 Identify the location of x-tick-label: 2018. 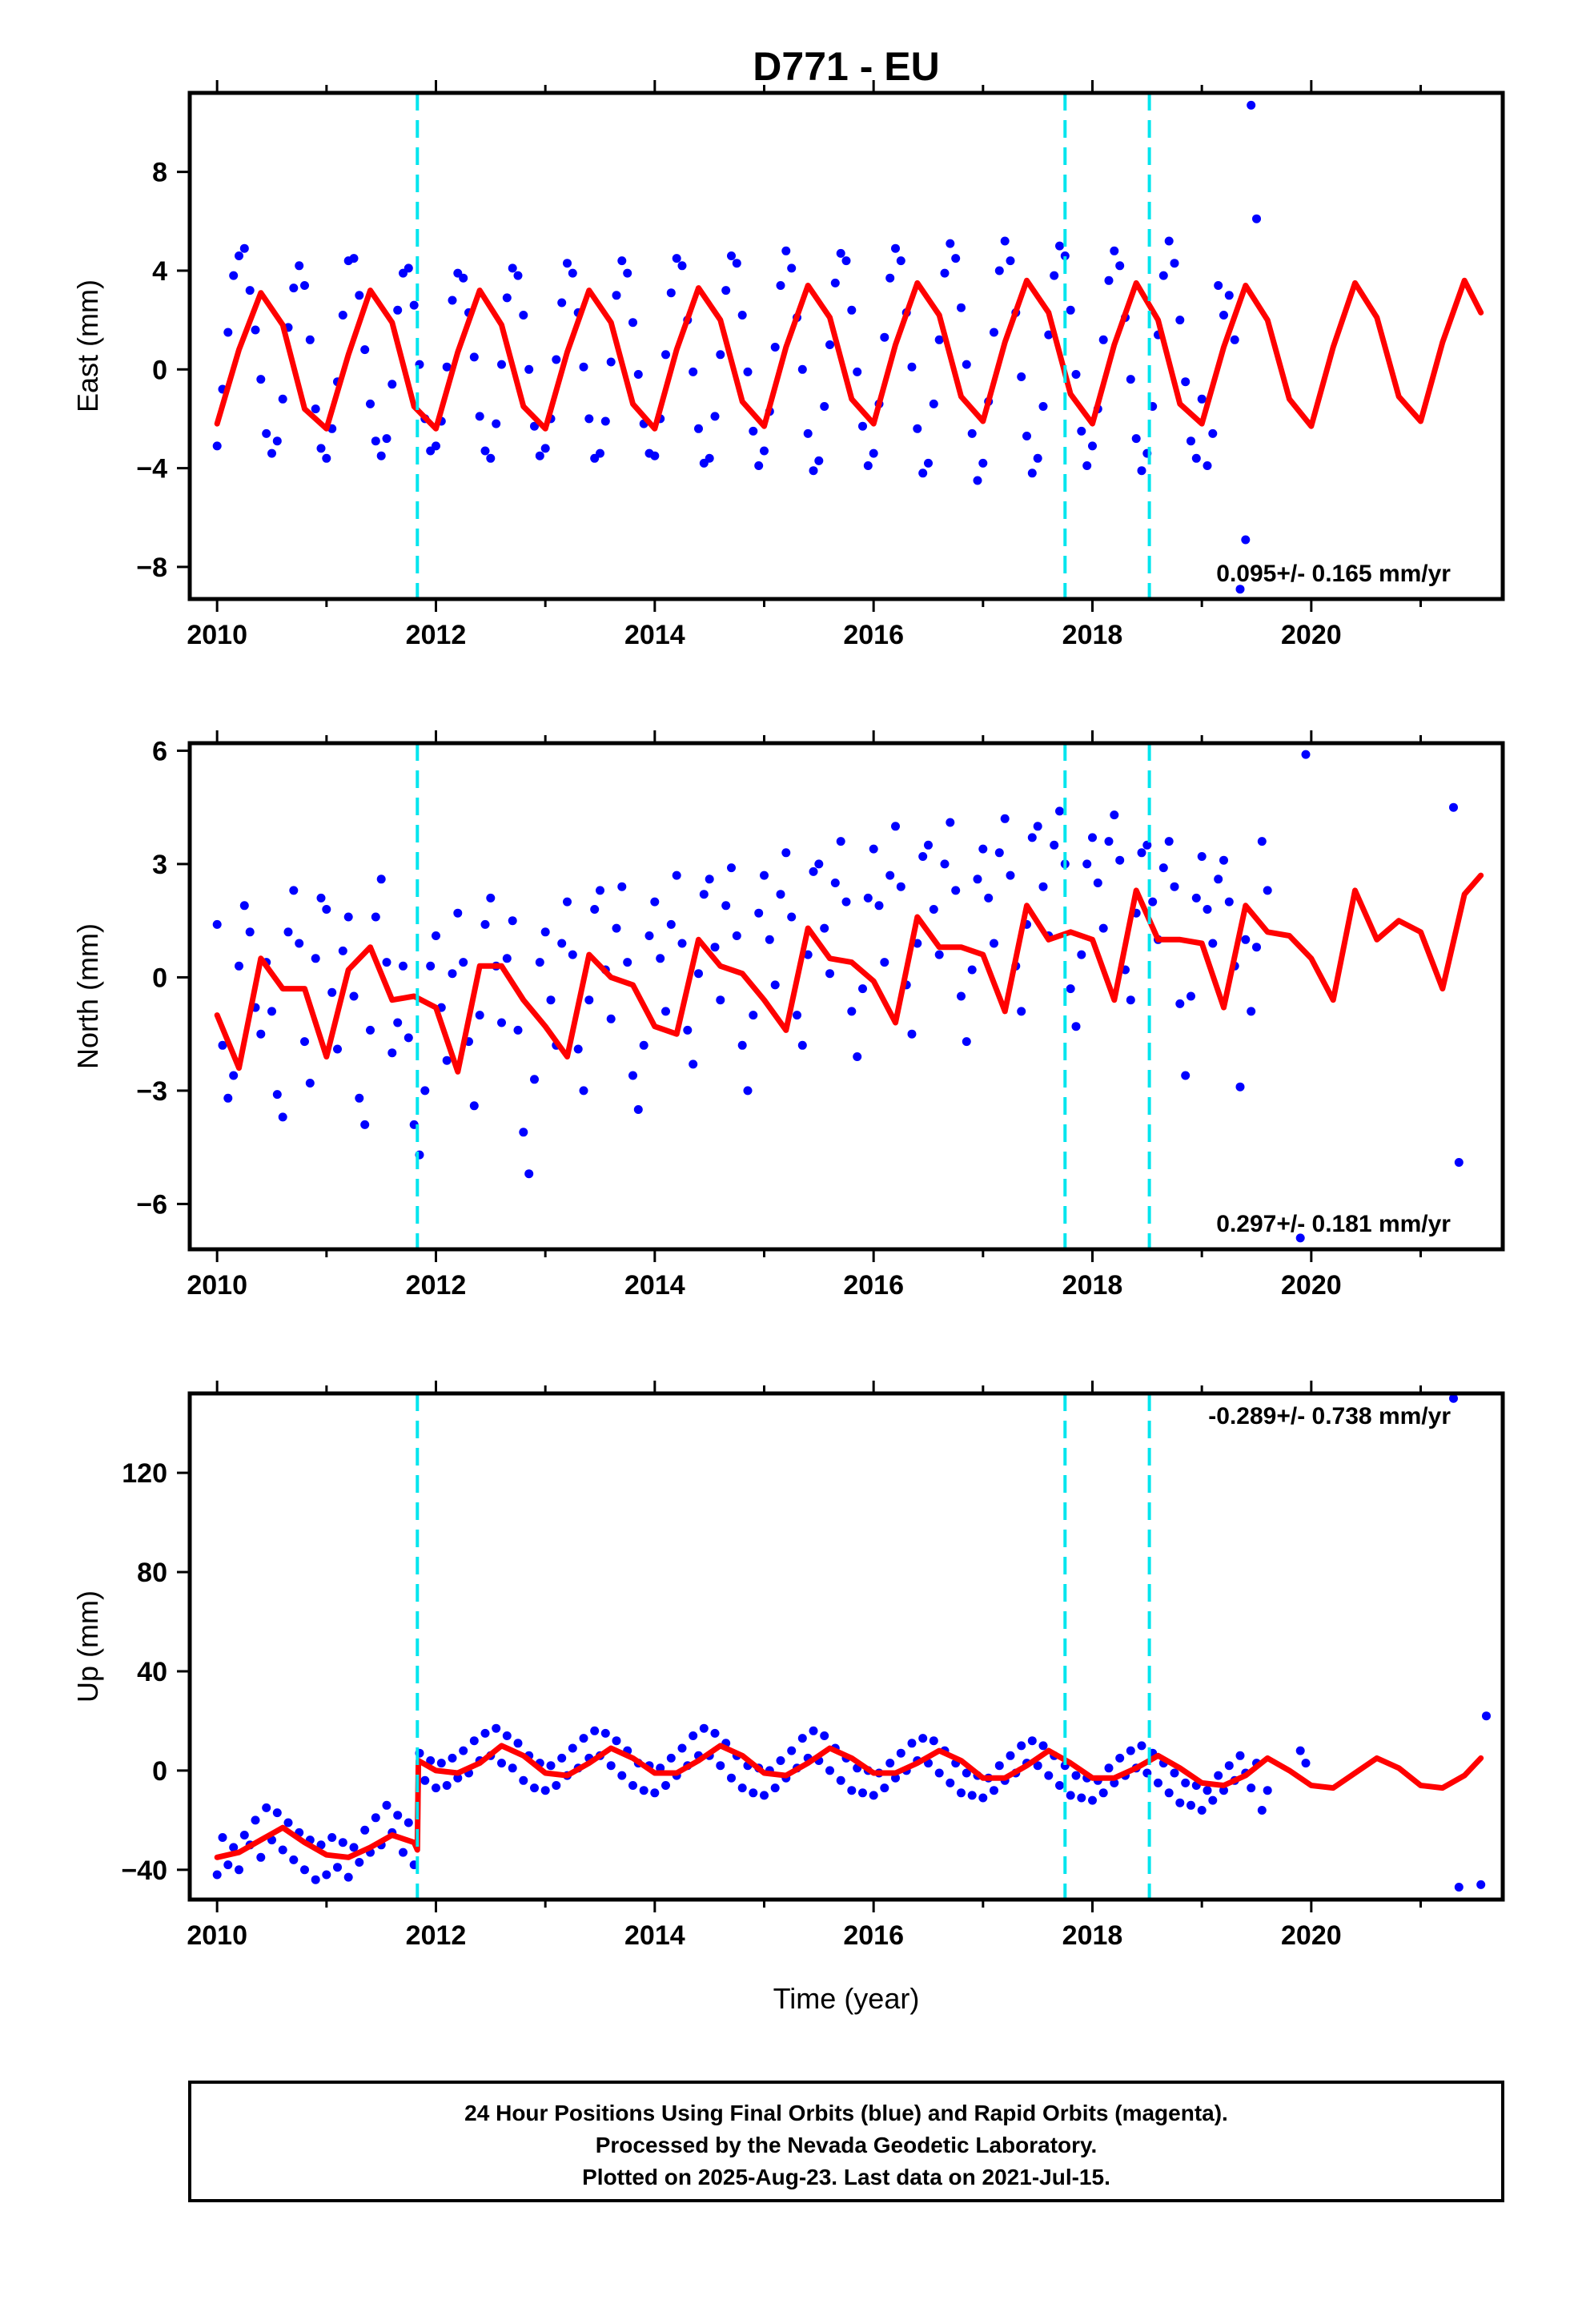
(1092, 1285).